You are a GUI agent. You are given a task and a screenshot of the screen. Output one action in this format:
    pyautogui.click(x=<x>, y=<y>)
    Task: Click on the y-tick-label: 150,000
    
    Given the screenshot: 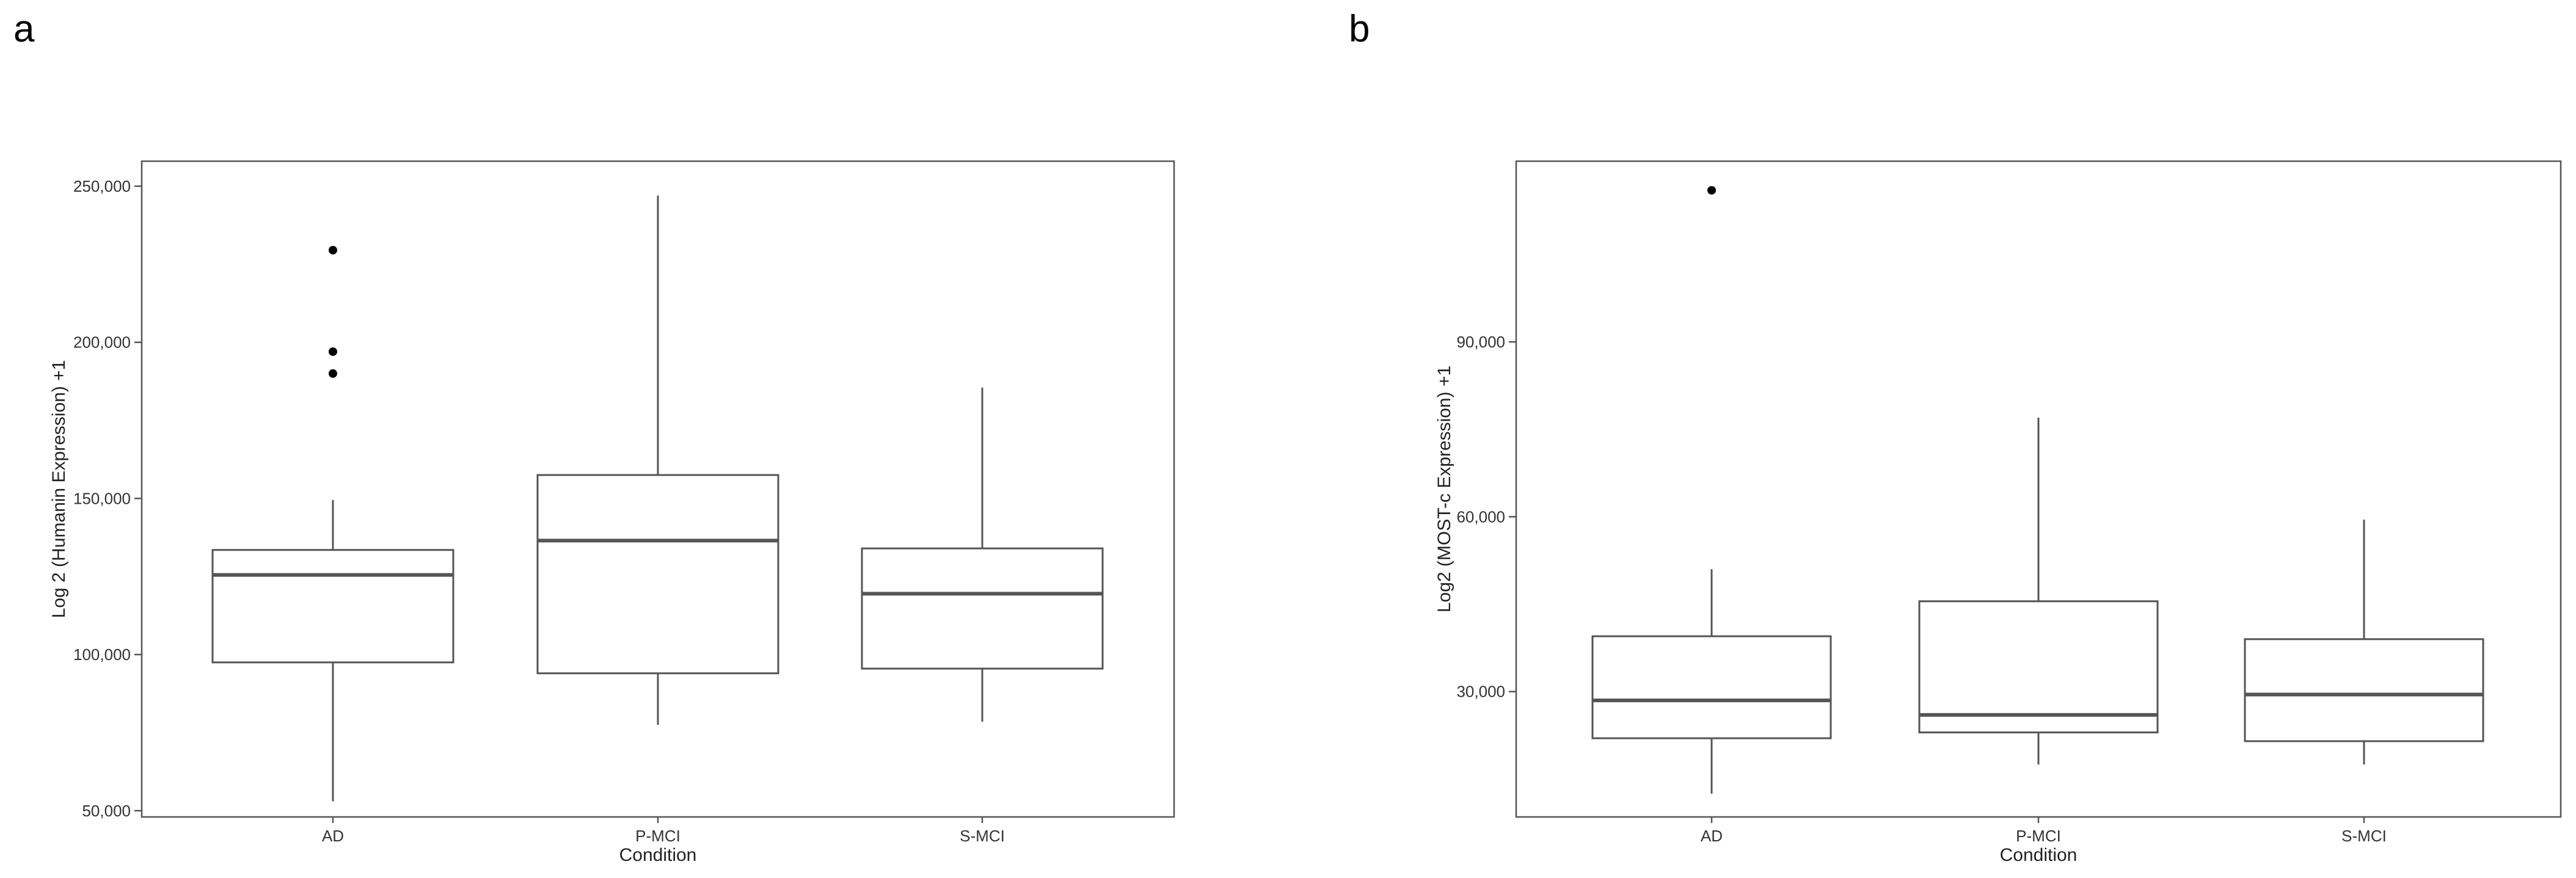 What is the action you would take?
    pyautogui.click(x=102, y=498)
    